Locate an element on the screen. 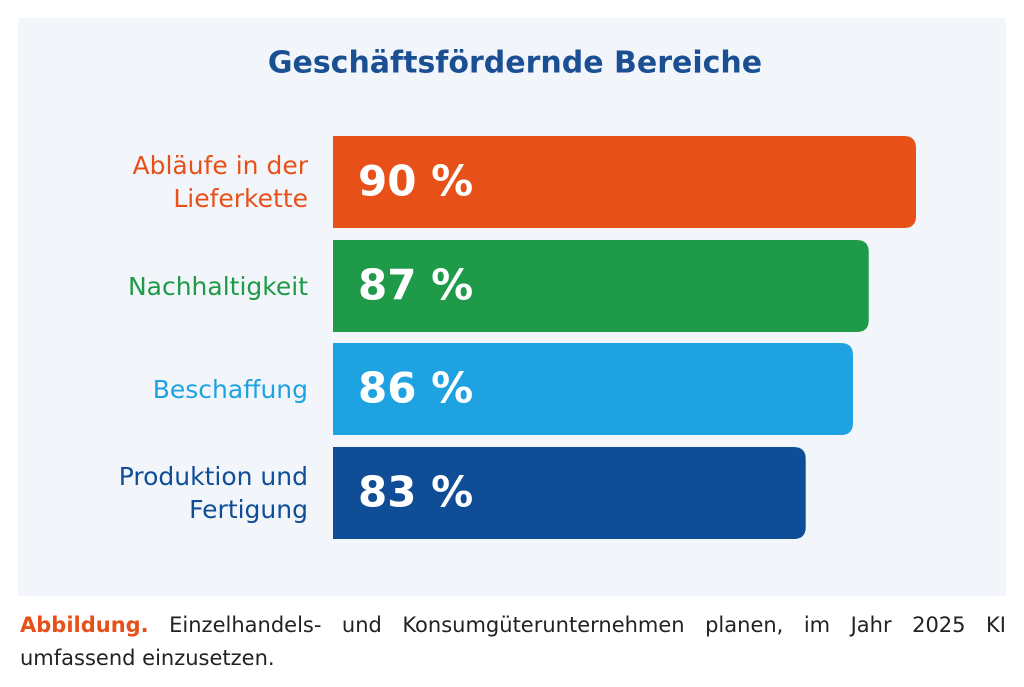 The image size is (1024, 687). value-label: 86 % is located at coordinates (415, 388).